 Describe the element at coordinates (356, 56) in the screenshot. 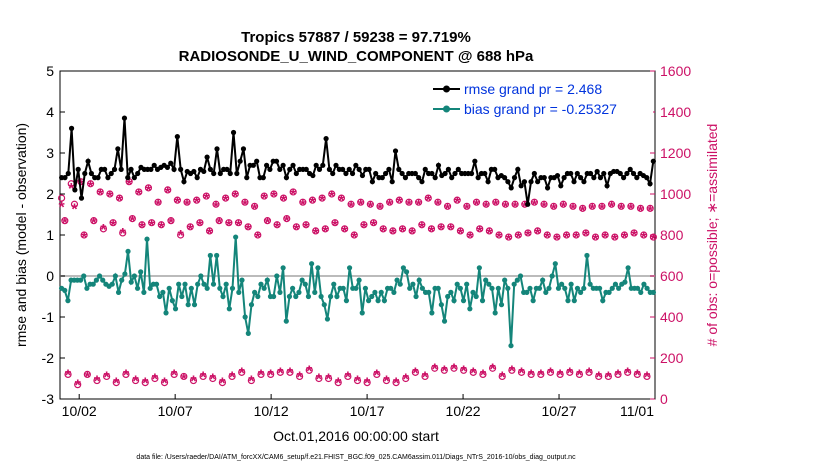

I see `chart-title-line2: RADIOSONDE_U_WIND_COMPONENT @ 688 hPa` at that location.